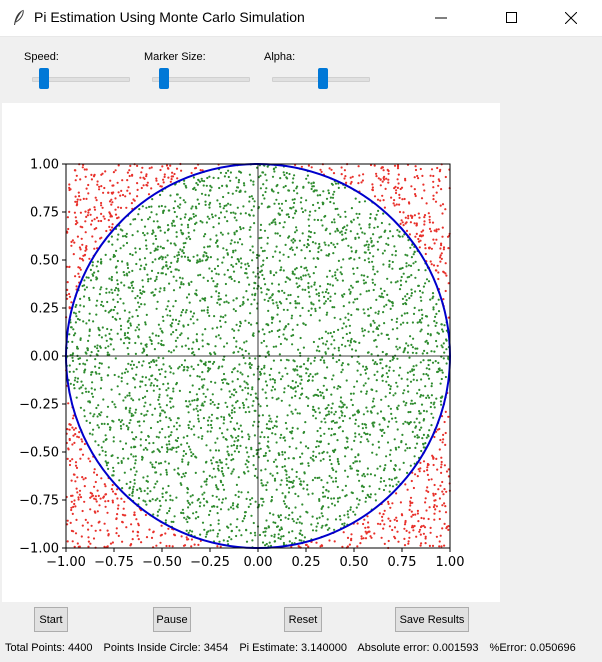  What do you see at coordinates (44, 78) in the screenshot?
I see `speed-slider-thumb` at bounding box center [44, 78].